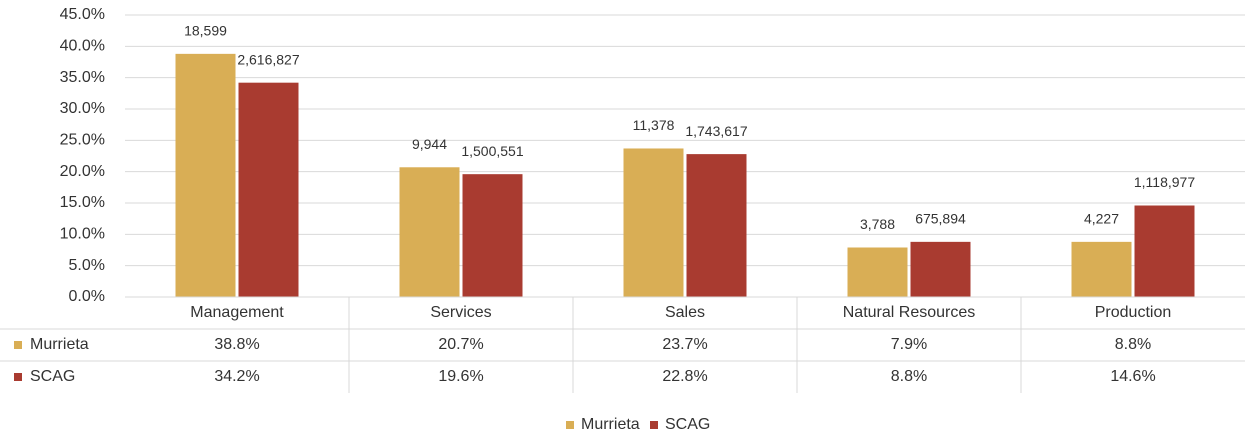 This screenshot has height=437, width=1247. What do you see at coordinates (82, 14) in the screenshot?
I see `y-tick-label: 45.0%` at bounding box center [82, 14].